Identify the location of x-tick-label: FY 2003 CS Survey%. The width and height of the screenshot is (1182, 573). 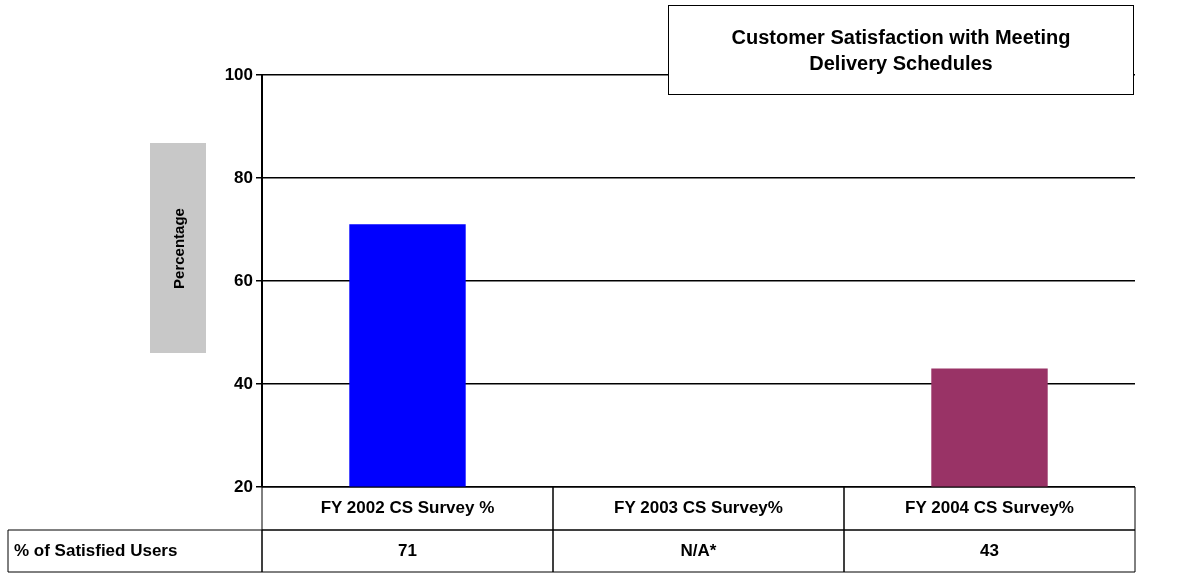
(698, 508).